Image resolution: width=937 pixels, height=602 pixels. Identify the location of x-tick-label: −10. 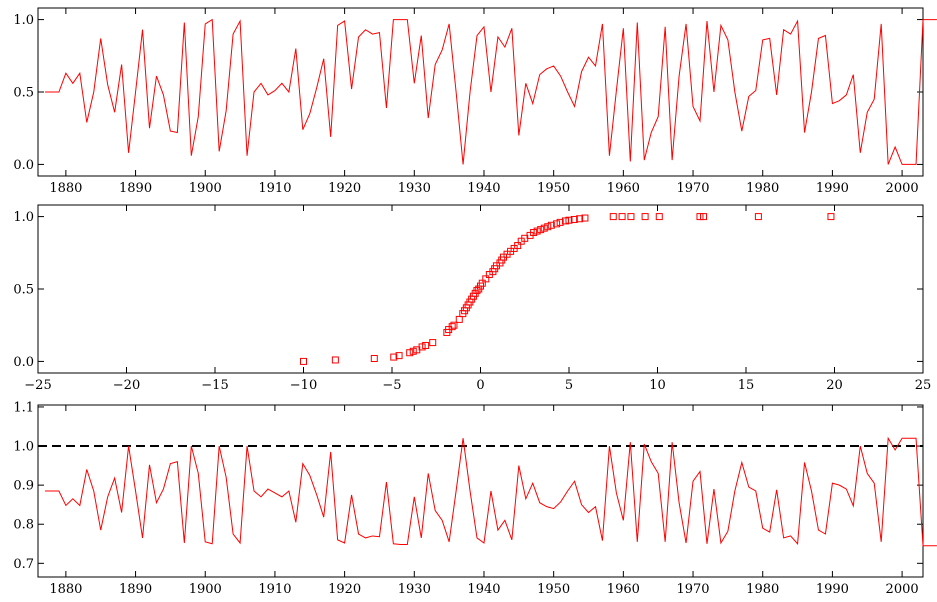
(303, 385).